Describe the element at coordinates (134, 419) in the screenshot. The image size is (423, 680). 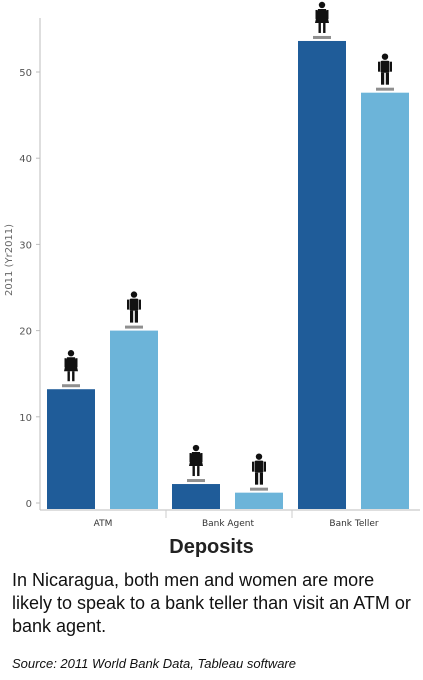
I see `bar-male-atm` at that location.